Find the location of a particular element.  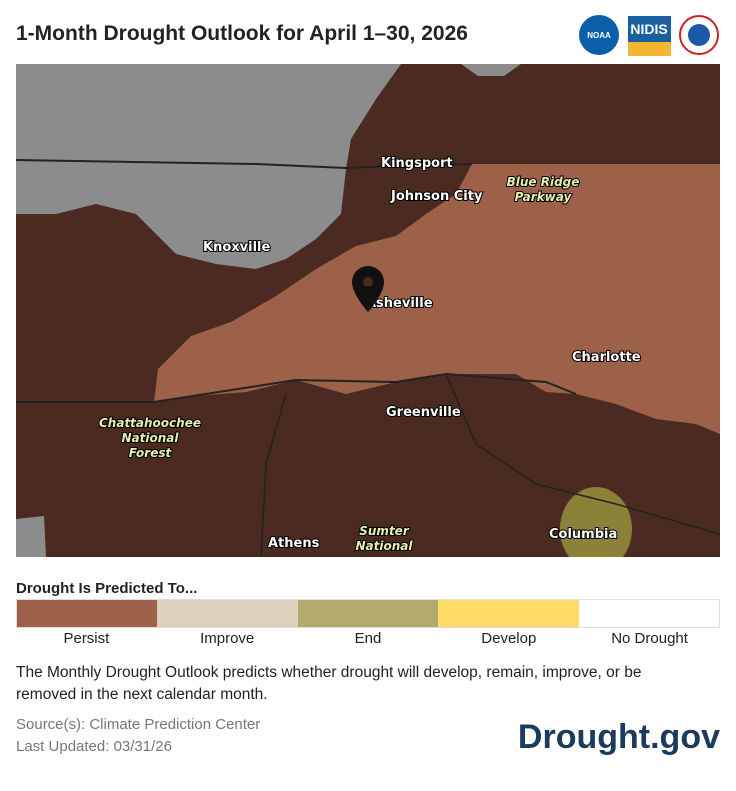

place-label: Knoxville is located at coordinates (236, 247).